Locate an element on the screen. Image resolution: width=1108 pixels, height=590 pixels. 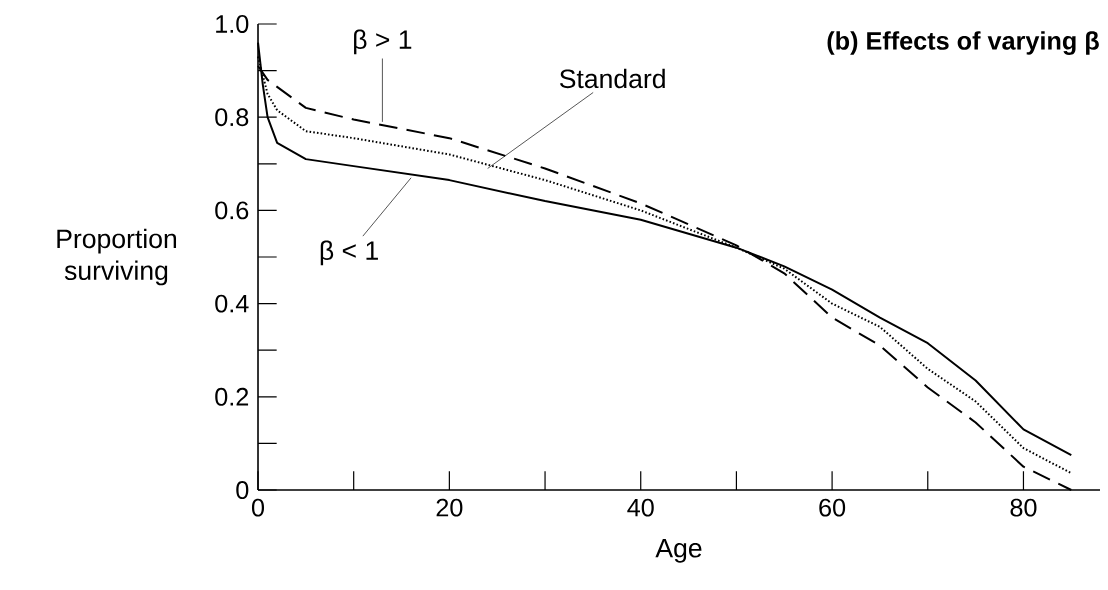
y-tick-label: 0.6 is located at coordinates (232, 210).